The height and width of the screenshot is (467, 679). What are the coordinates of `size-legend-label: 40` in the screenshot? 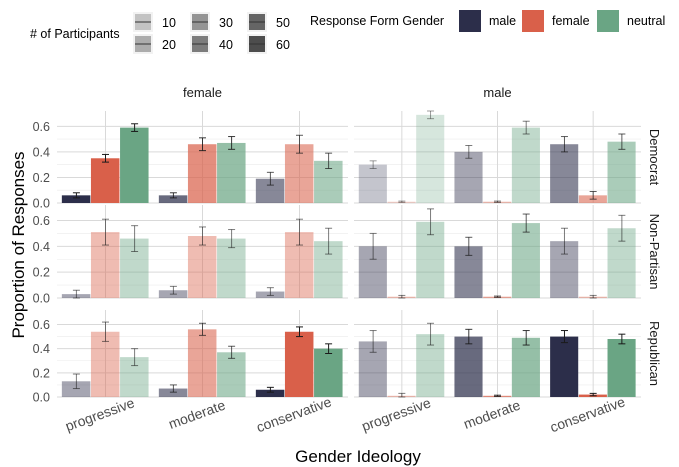 It's located at (226, 45).